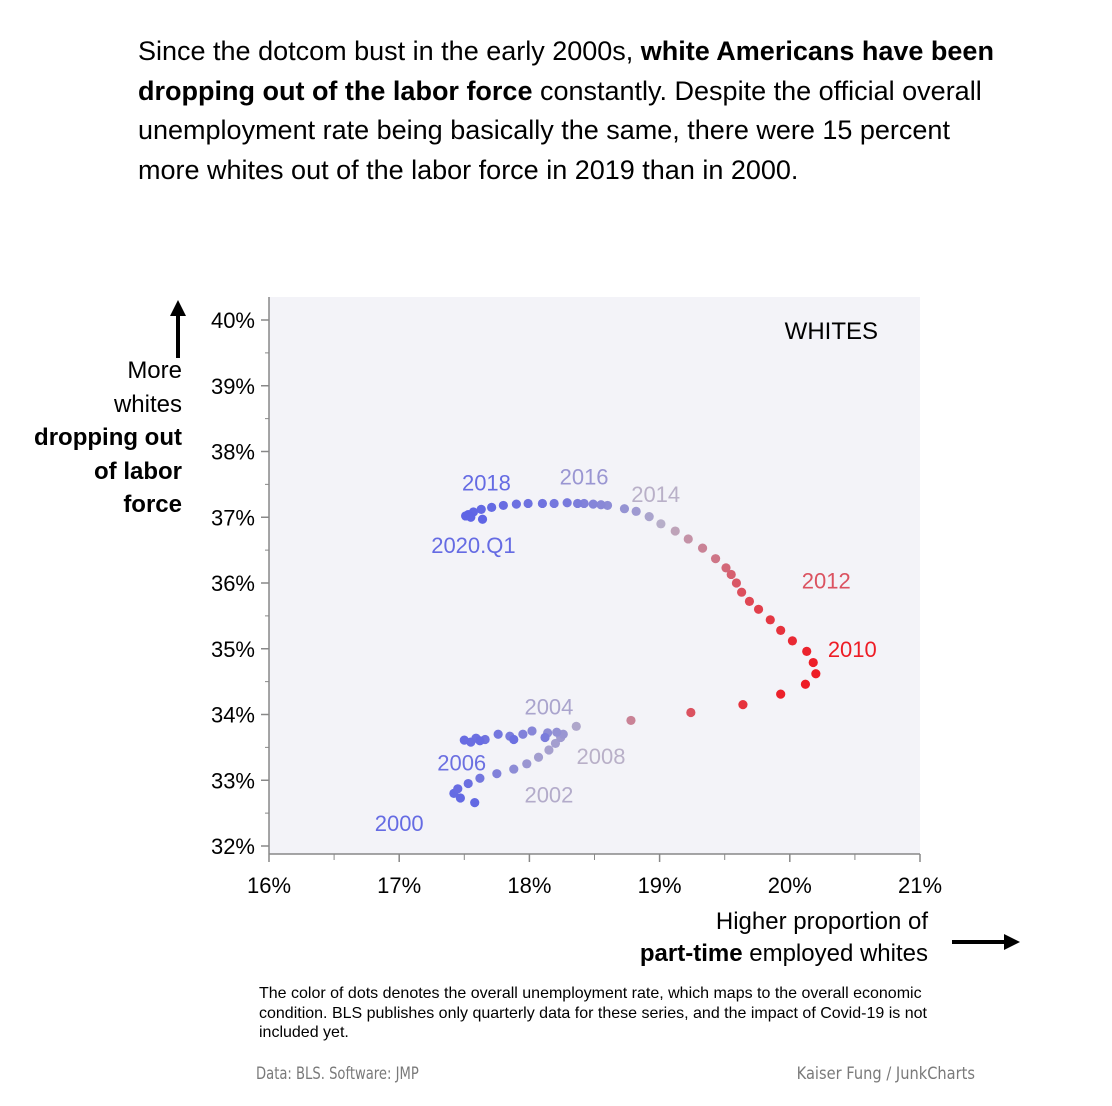 The height and width of the screenshot is (1106, 1112). Describe the element at coordinates (233, 386) in the screenshot. I see `y-tick-label: 39%` at that location.